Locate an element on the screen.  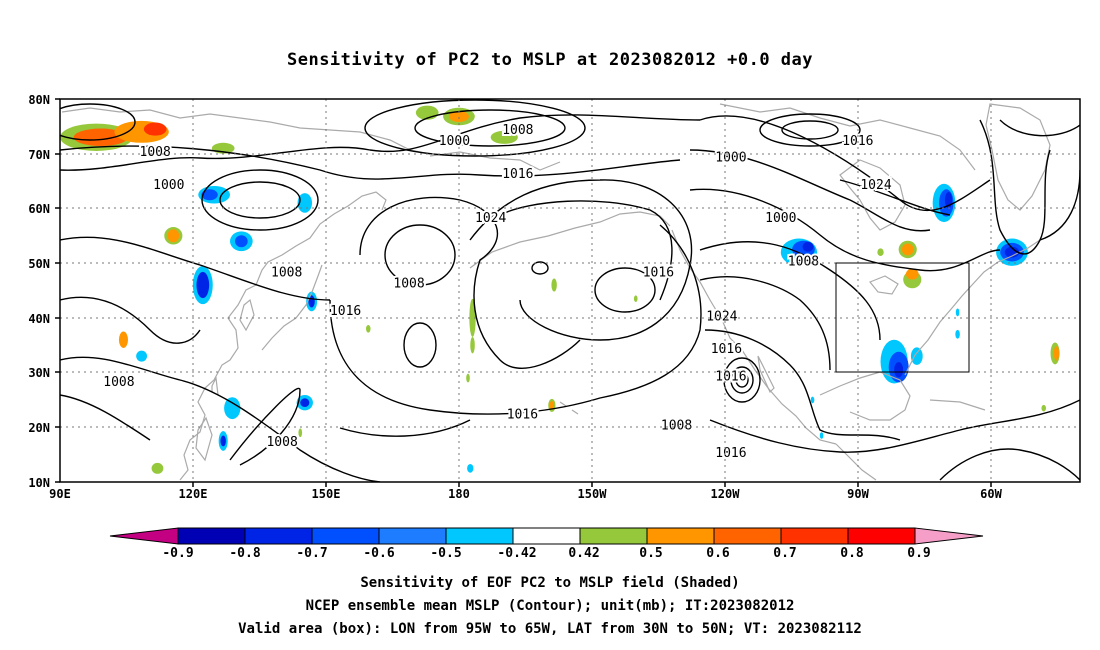
colorbar-label: -0.9 is located at coordinates (177, 553).